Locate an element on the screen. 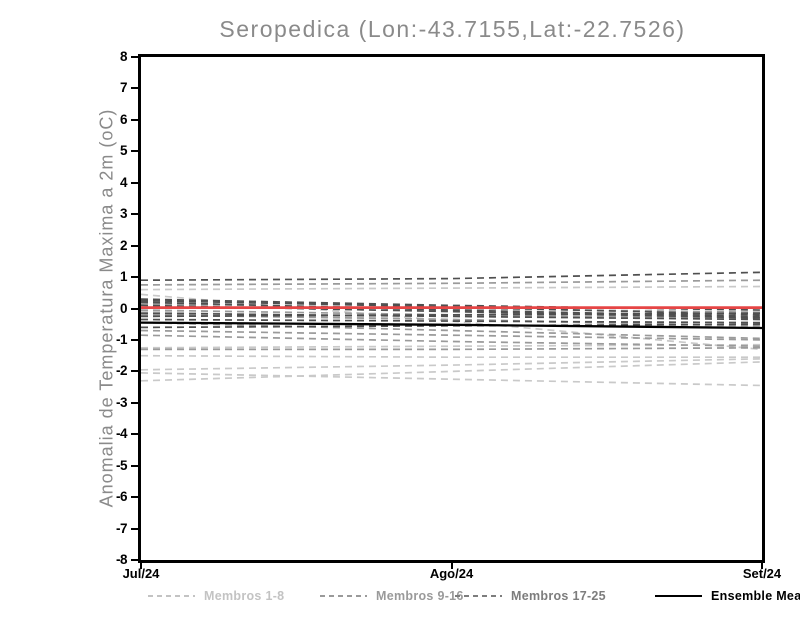 The image size is (800, 618). legend-item: Membros 17-25 is located at coordinates (530, 596).